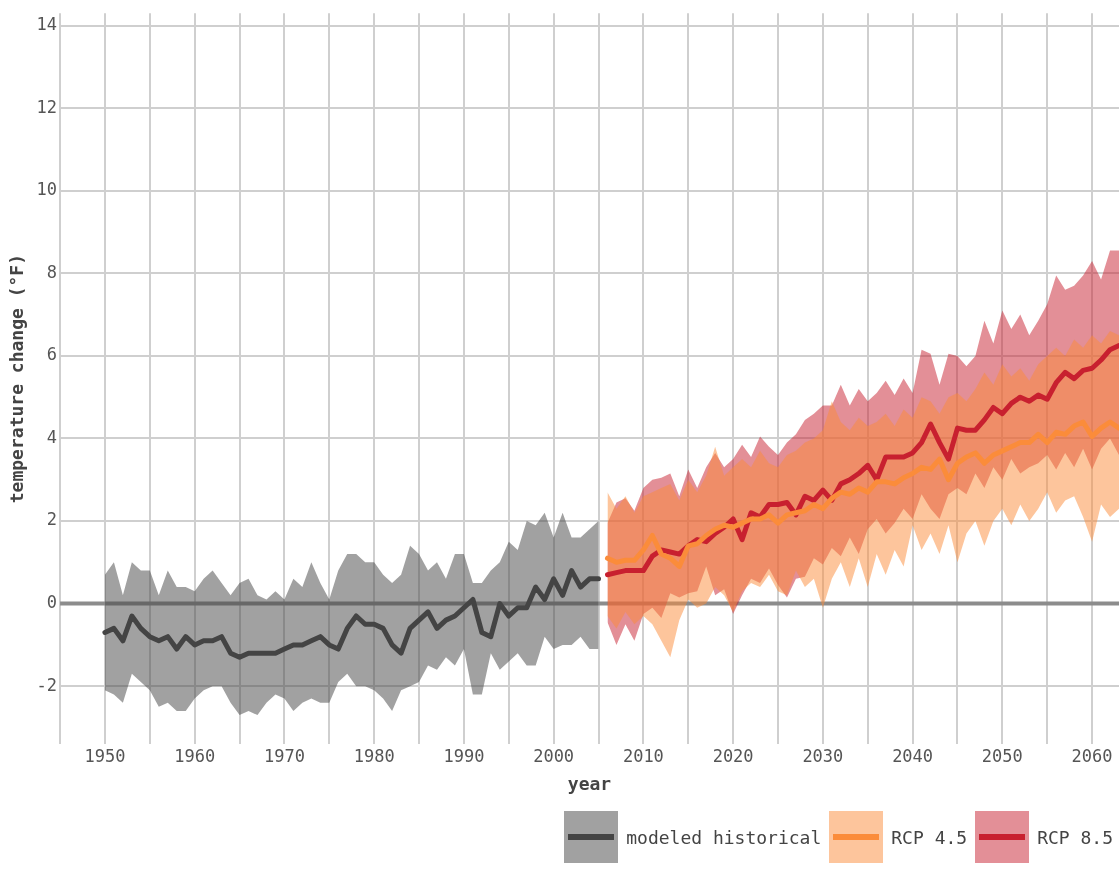 The image size is (1119, 869). Describe the element at coordinates (52, 519) in the screenshot. I see `y-tick-label: 2` at that location.